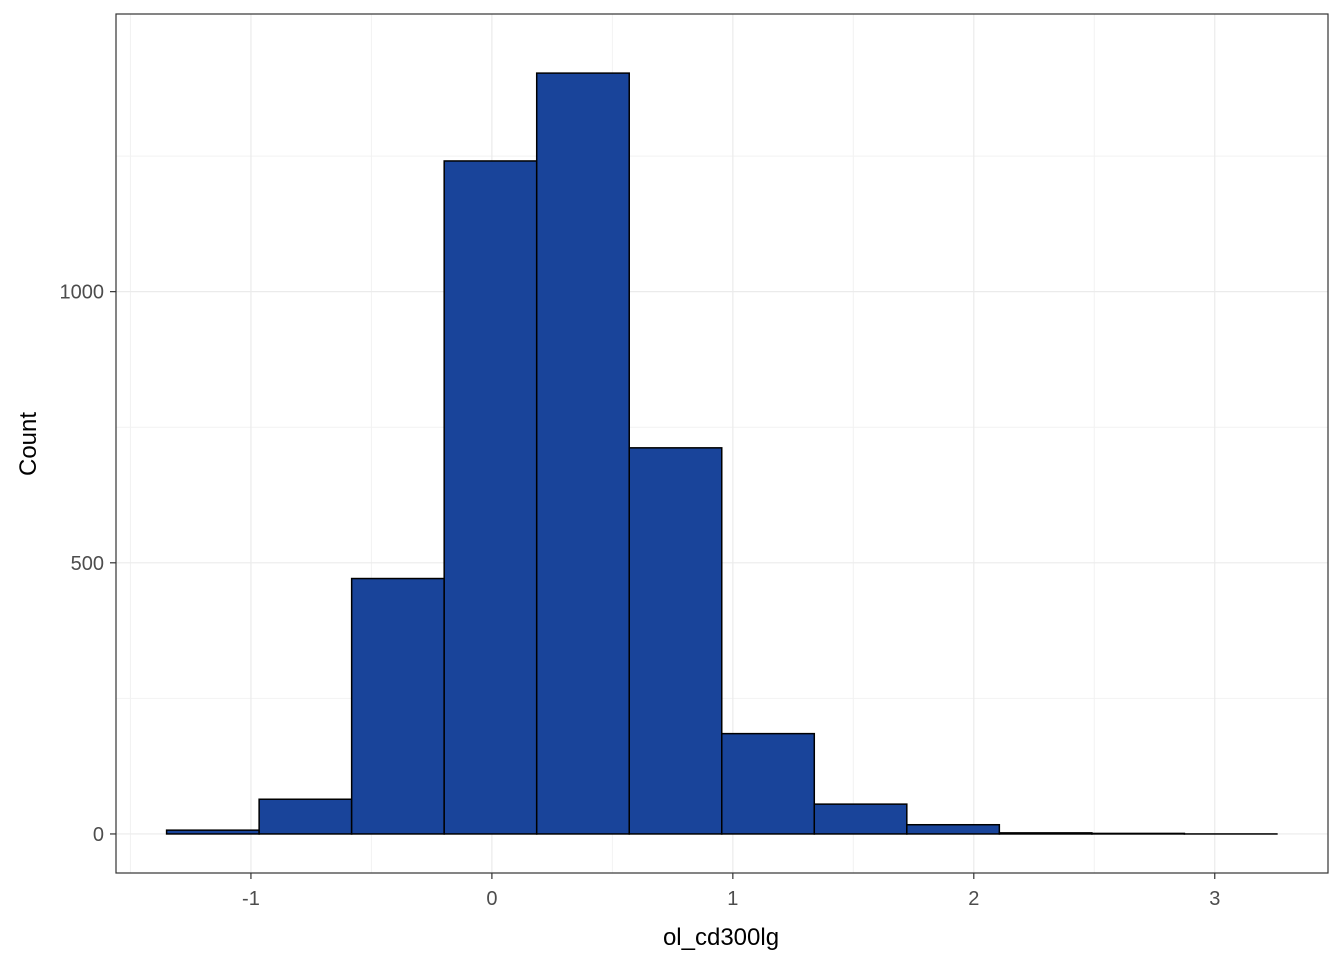  What do you see at coordinates (82, 293) in the screenshot?
I see `y-tick-label: 1000` at bounding box center [82, 293].